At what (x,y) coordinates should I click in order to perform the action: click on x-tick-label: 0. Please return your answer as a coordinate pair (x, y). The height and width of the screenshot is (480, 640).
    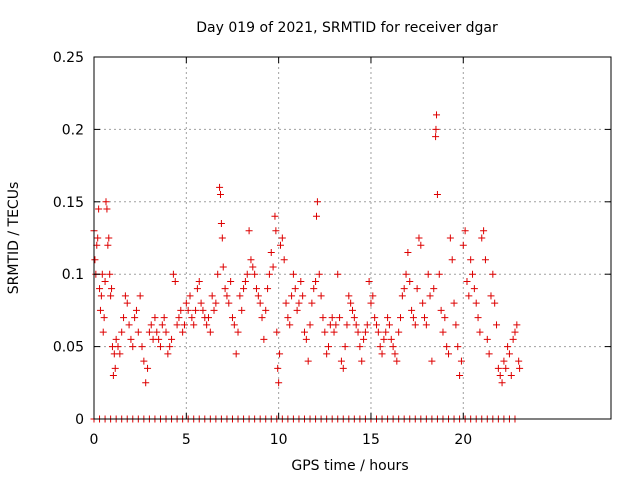
    Looking at the image, I should click on (94, 440).